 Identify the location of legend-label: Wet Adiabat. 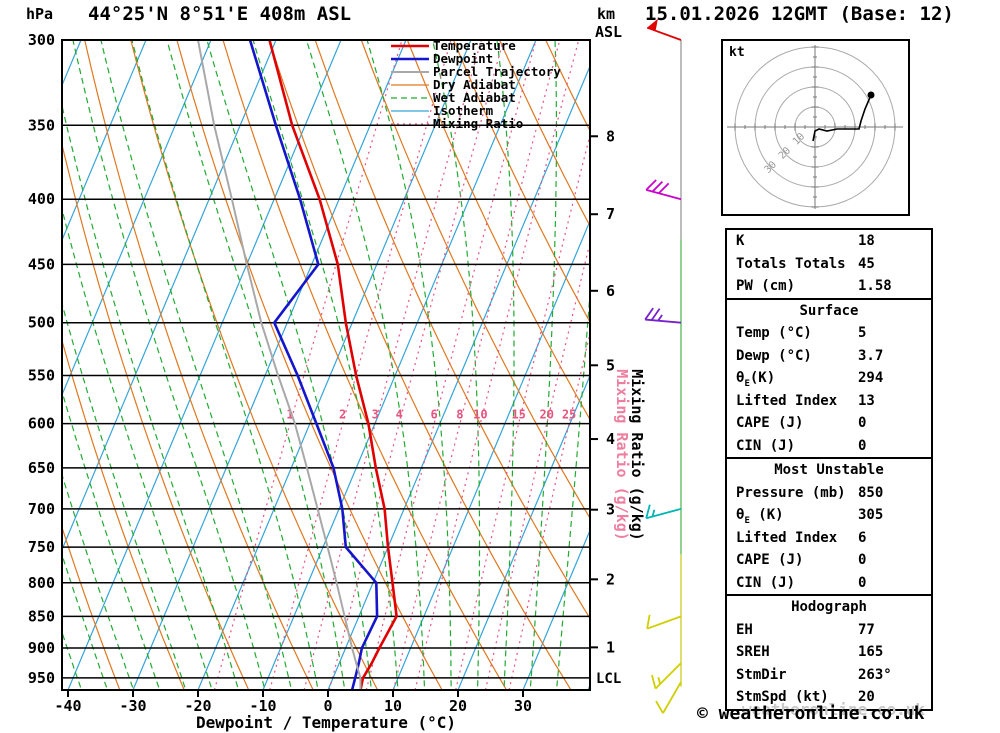
(474, 97).